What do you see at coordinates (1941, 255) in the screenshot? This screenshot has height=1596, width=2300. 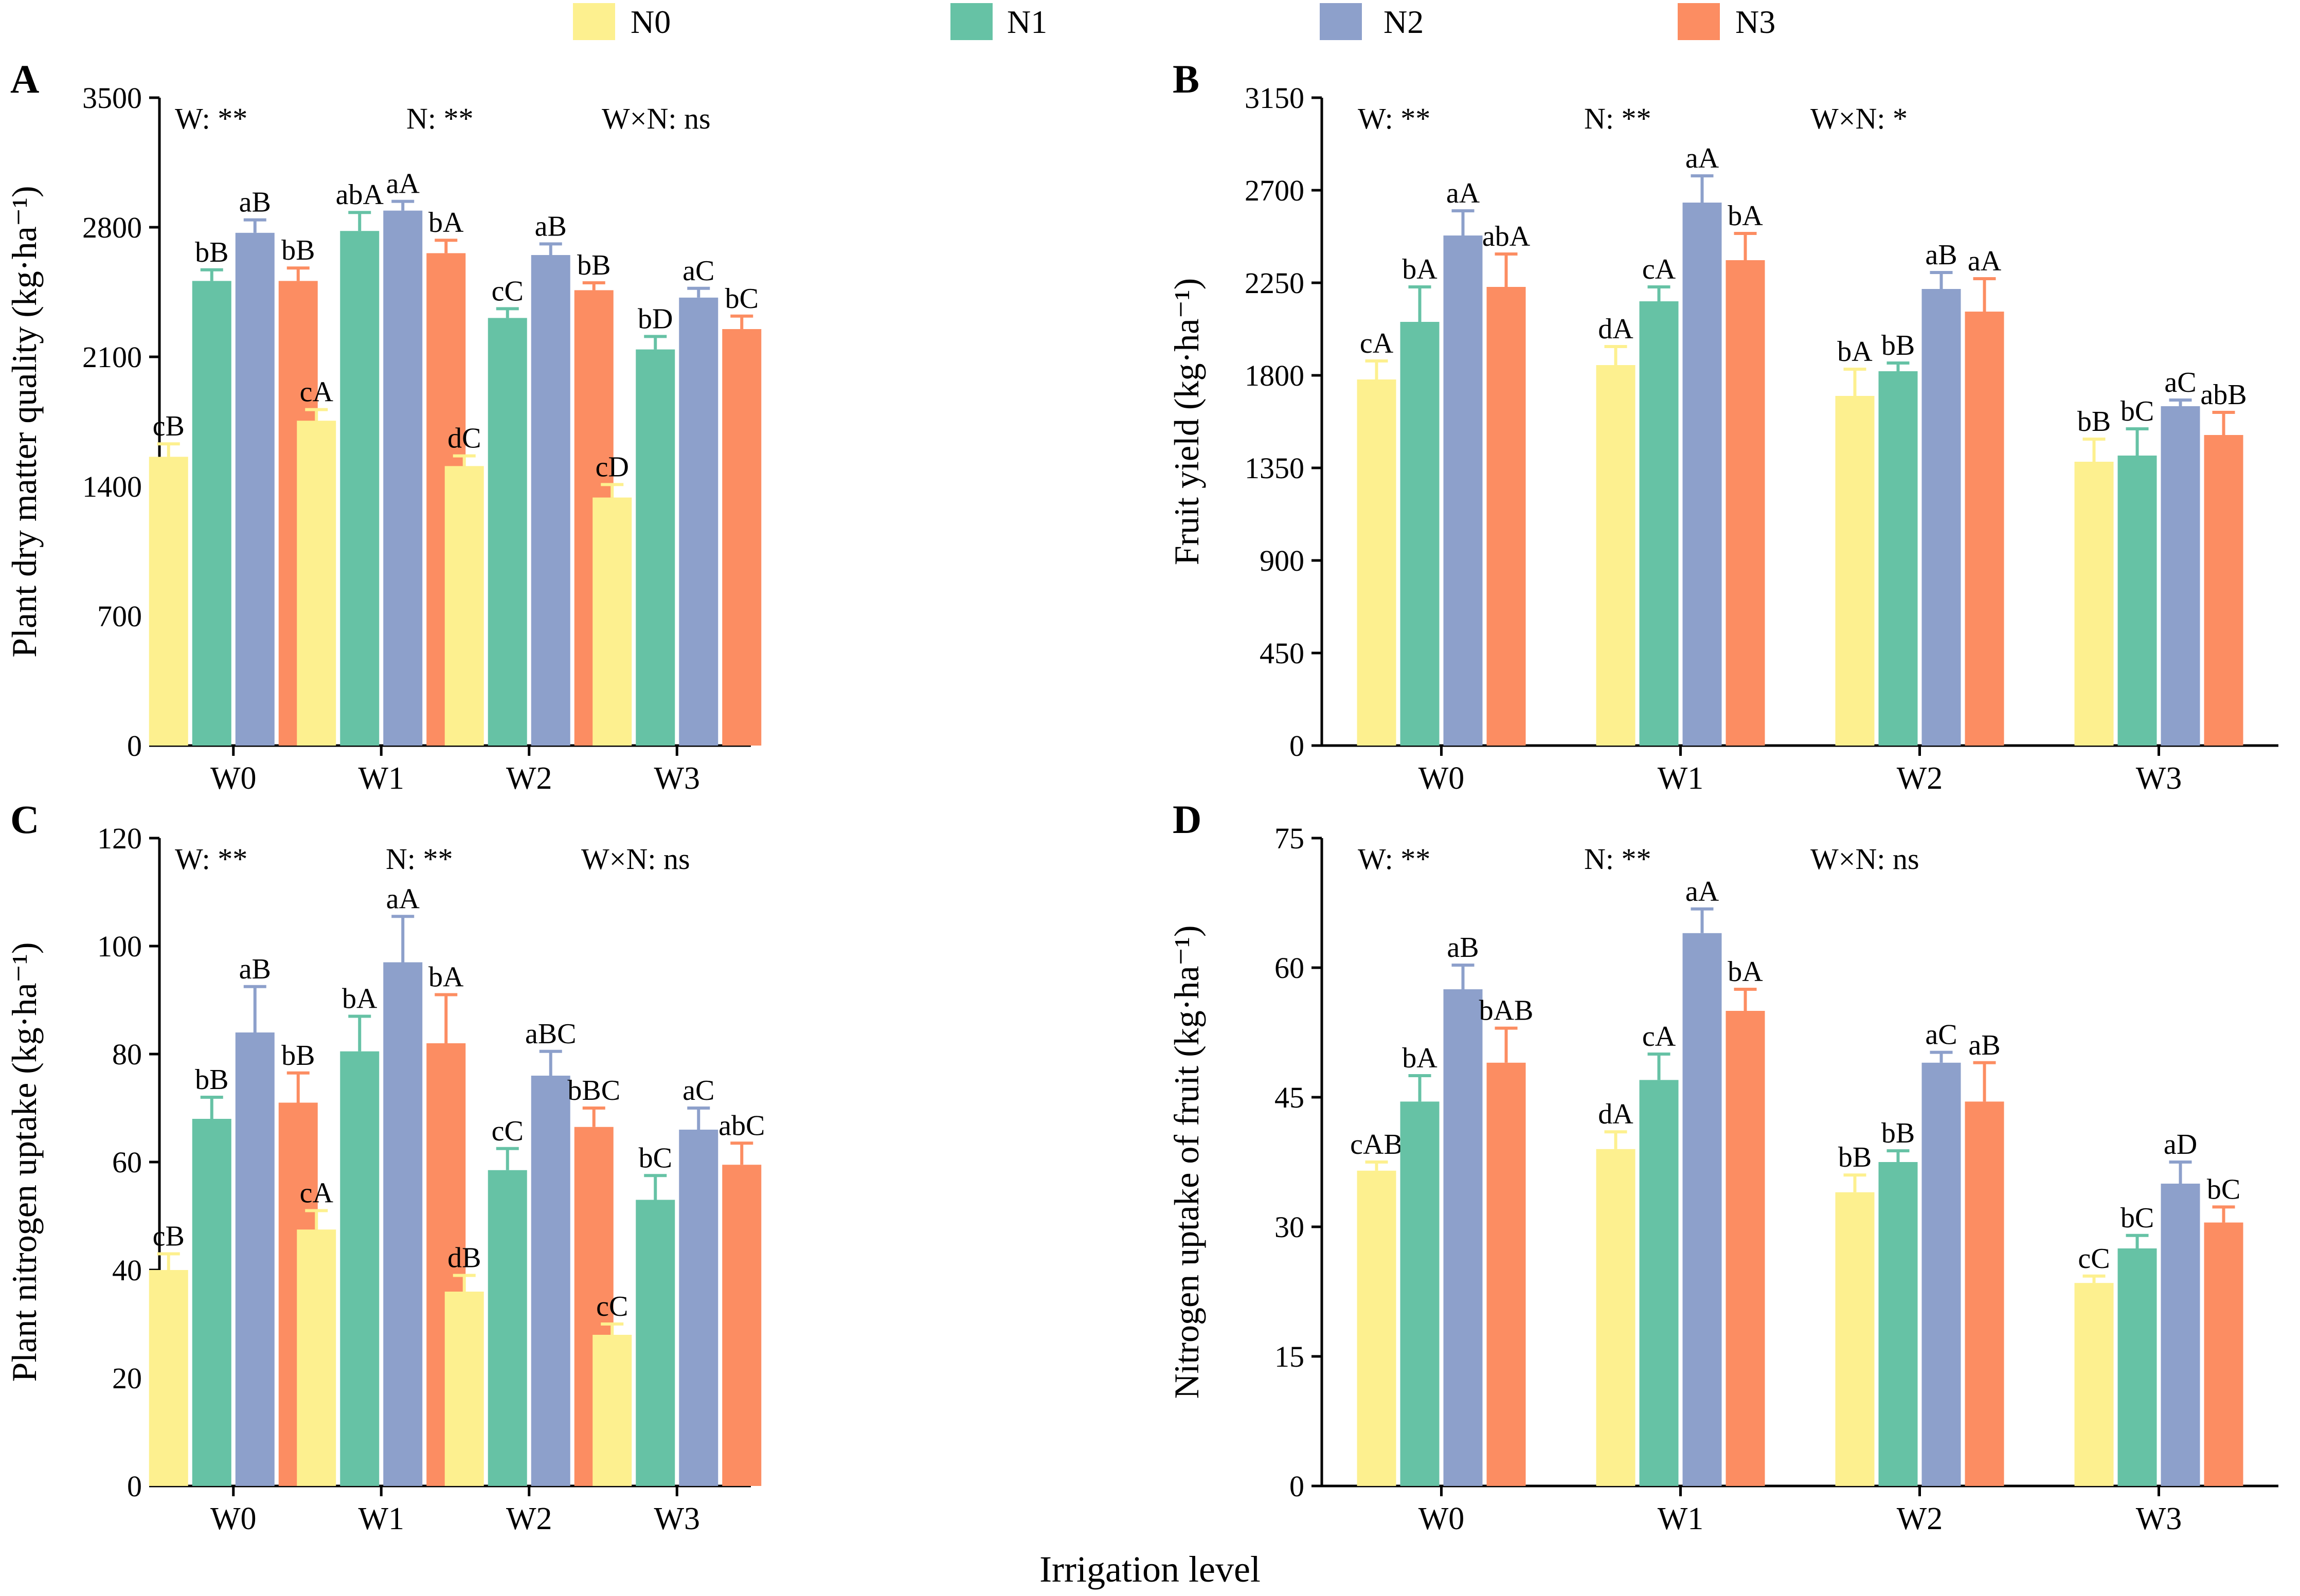 I see `sig-label-b-w2-n2: aB` at bounding box center [1941, 255].